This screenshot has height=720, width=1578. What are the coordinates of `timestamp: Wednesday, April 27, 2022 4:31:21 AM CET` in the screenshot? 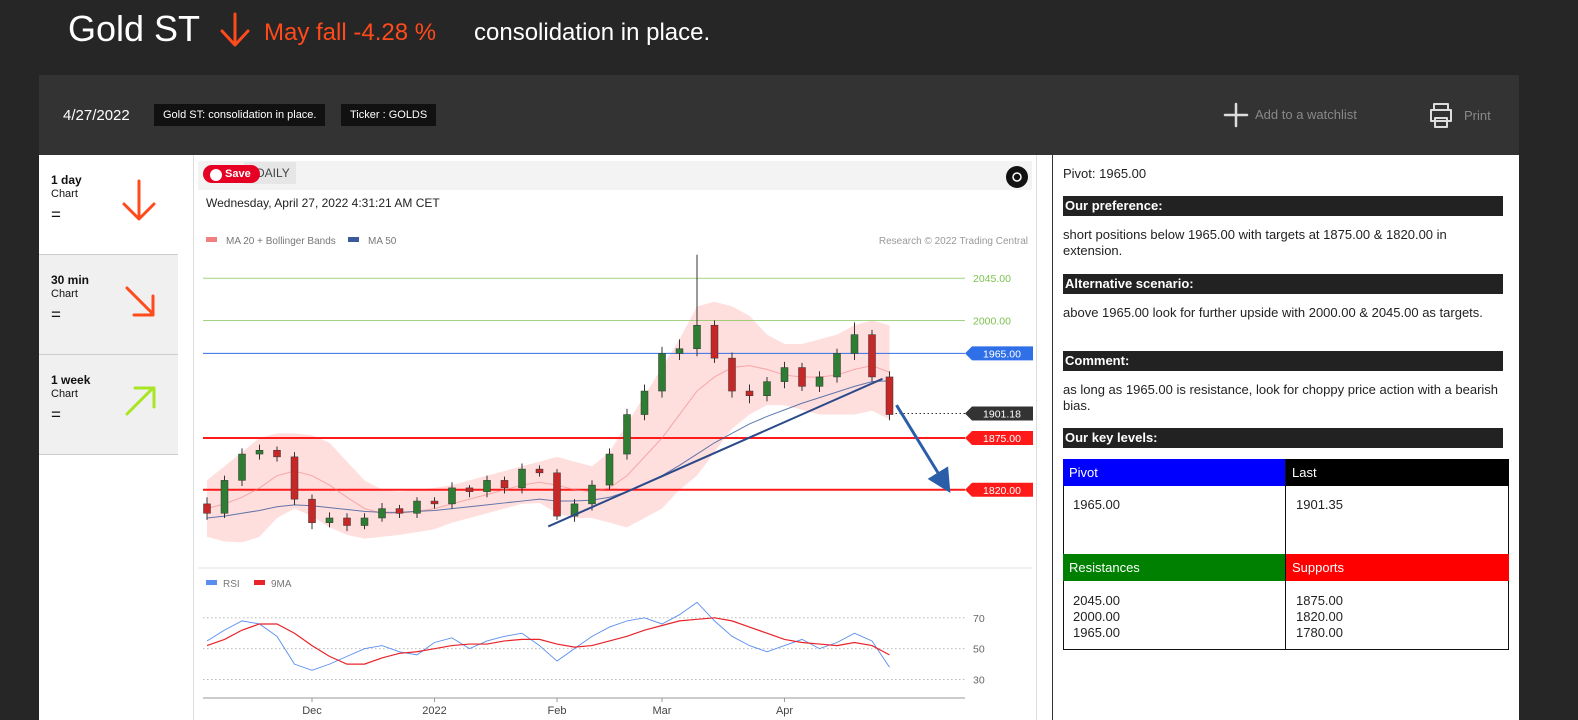 It's located at (323, 203).